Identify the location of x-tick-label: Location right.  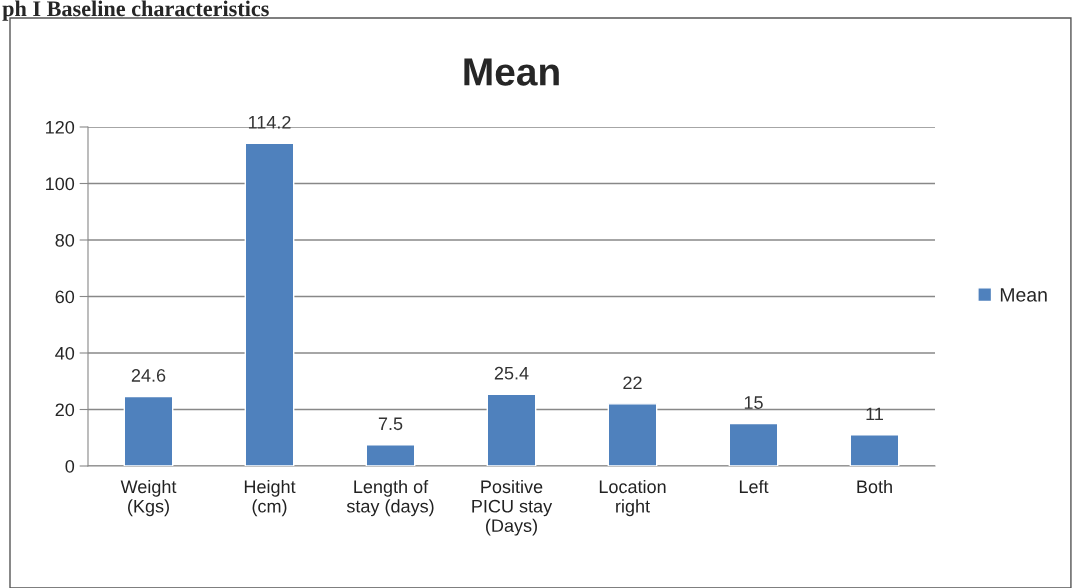
(632, 498).